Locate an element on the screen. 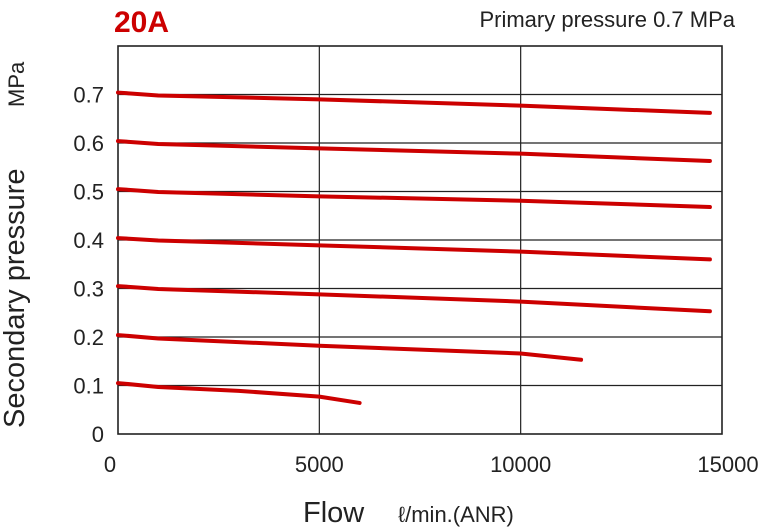 This screenshot has width=762, height=529. x-tick-labels: 0 5000 10000 15000 is located at coordinates (431, 464).